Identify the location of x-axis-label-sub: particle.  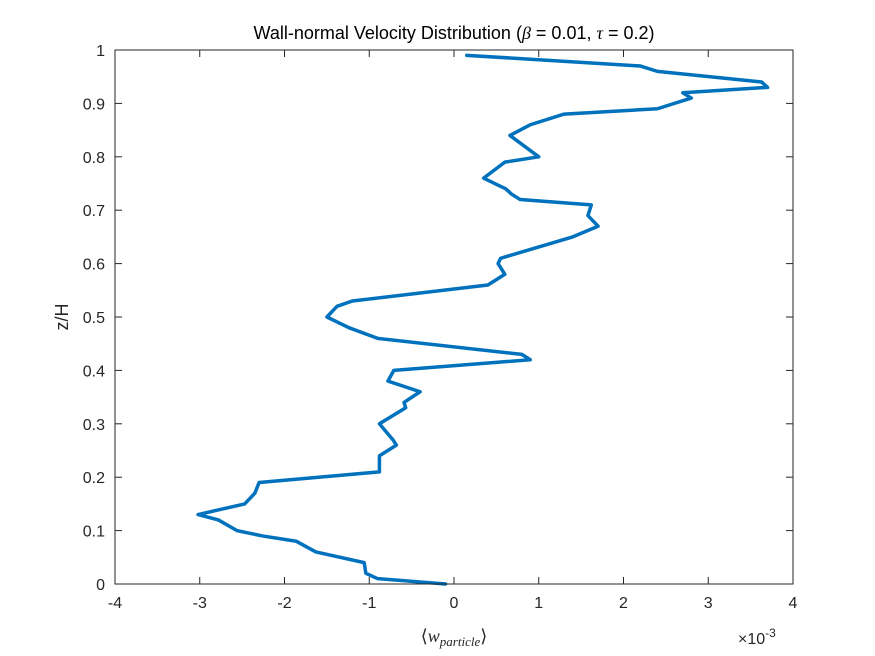
(460, 641).